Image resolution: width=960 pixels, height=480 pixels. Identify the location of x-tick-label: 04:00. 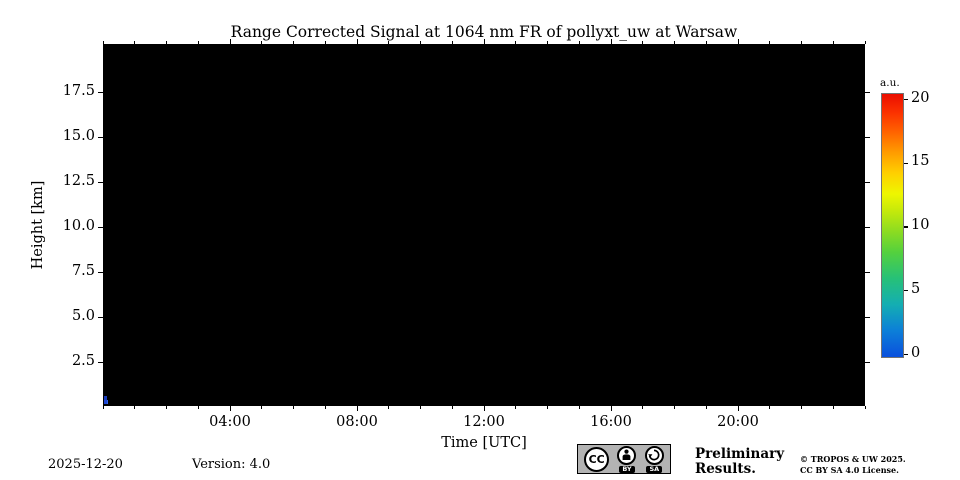
(230, 422).